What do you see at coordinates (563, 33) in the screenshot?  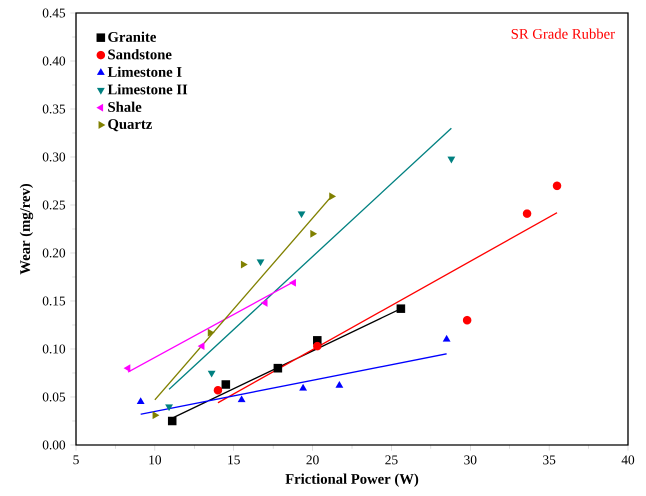 I see `annotation: SR Grade Rubber` at bounding box center [563, 33].